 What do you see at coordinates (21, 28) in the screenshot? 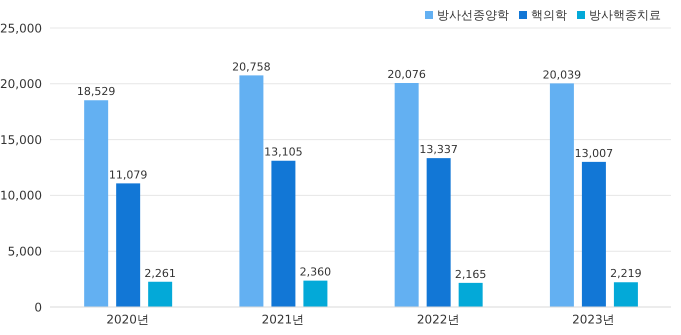
I see `y-tick-label: 25,000` at bounding box center [21, 28].